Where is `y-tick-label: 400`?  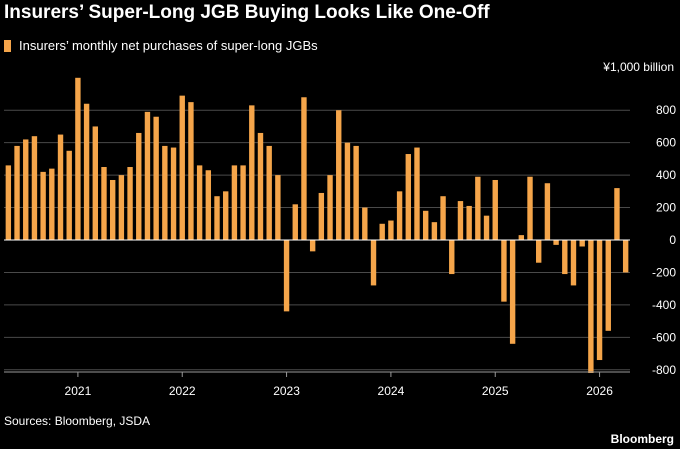 y-tick-label: 400 is located at coordinates (666, 175).